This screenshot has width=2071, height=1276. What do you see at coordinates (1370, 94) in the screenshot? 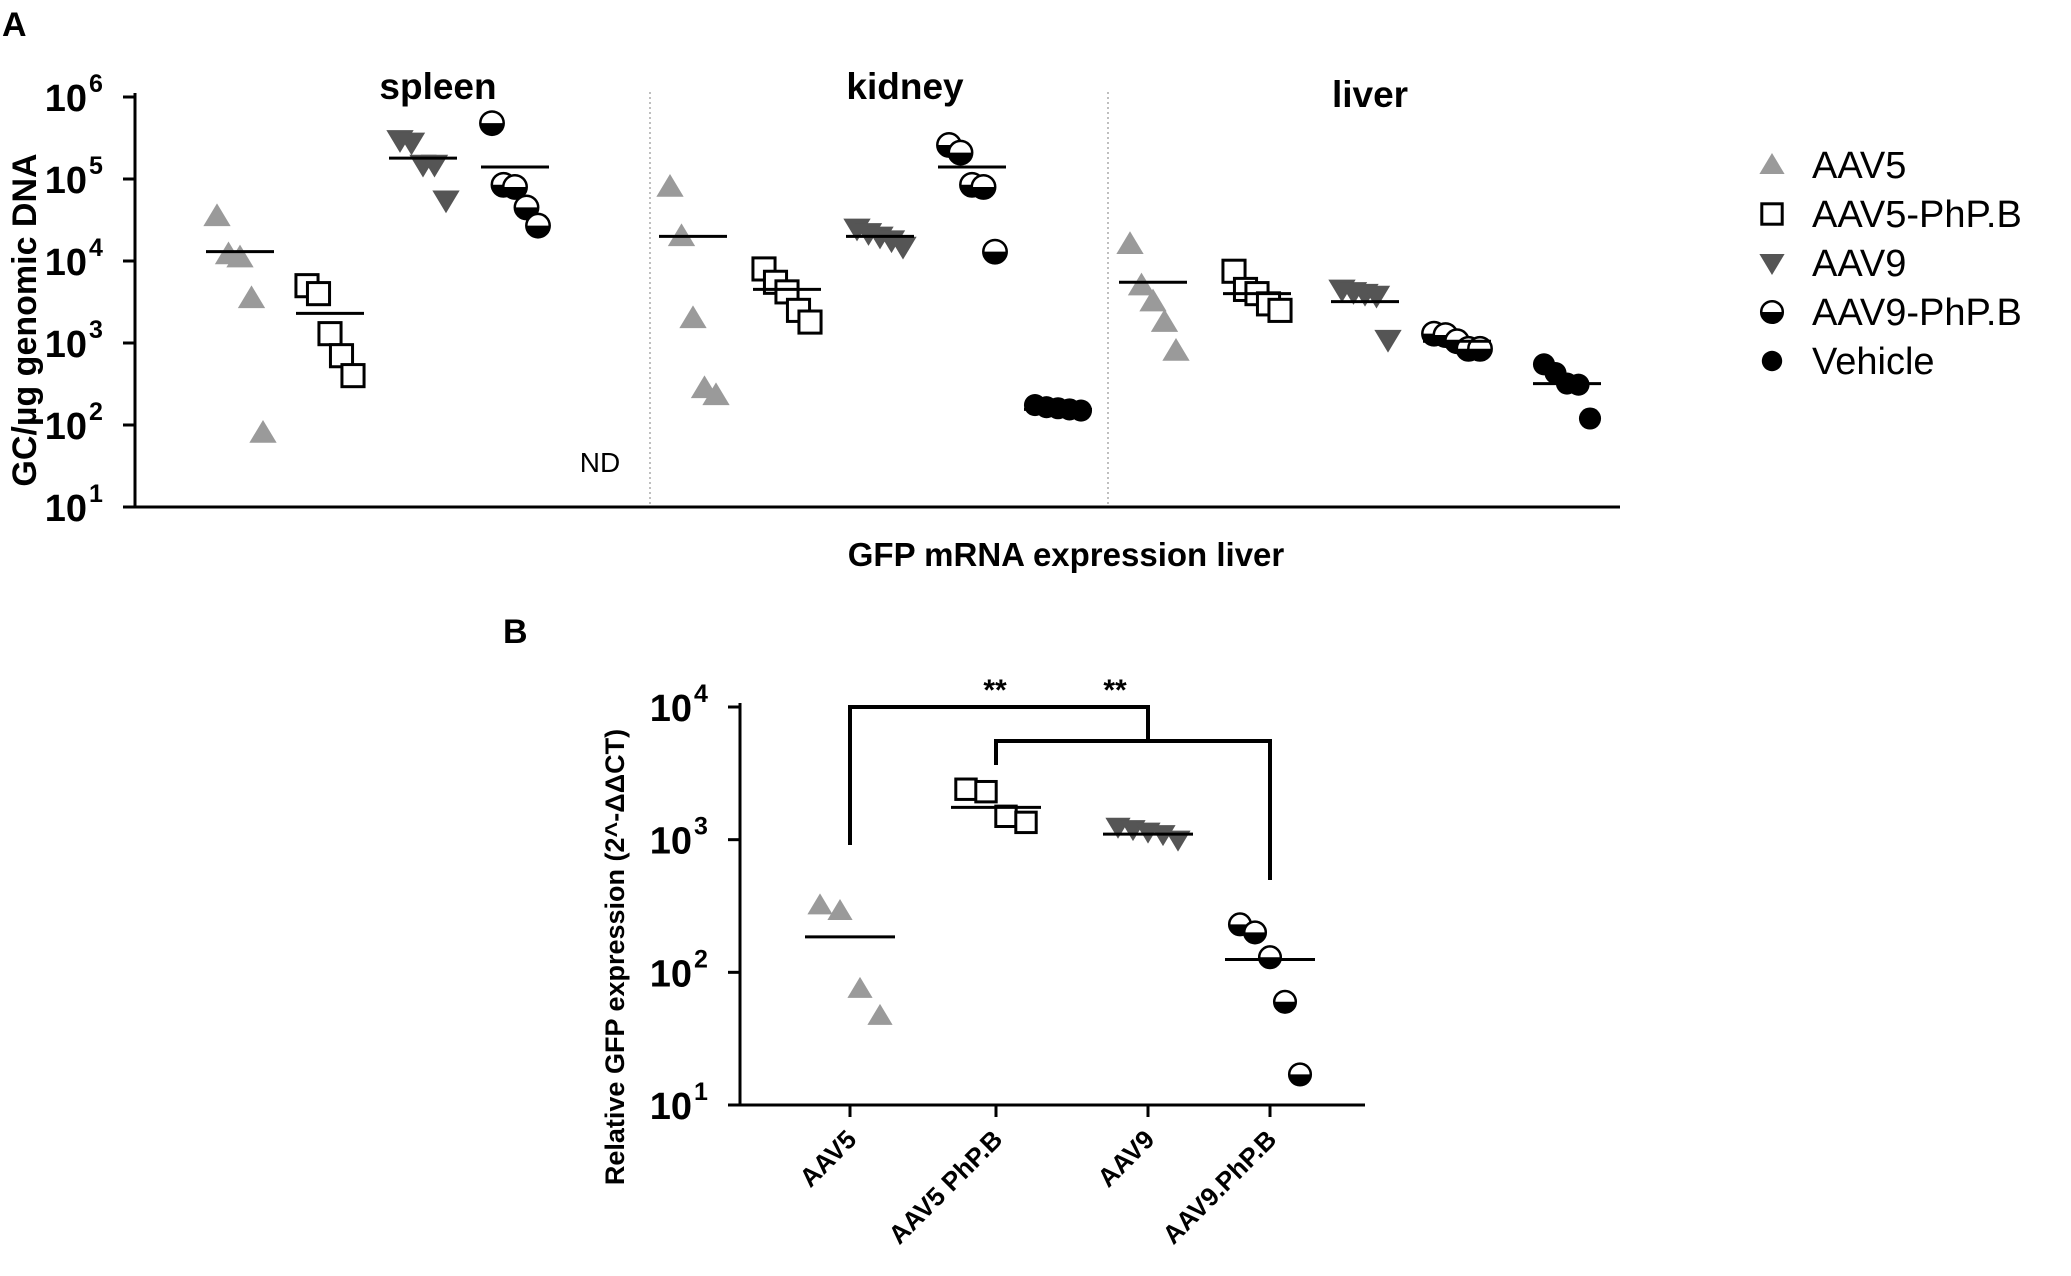
I see `panel-a-group-title-liver: liver` at bounding box center [1370, 94].